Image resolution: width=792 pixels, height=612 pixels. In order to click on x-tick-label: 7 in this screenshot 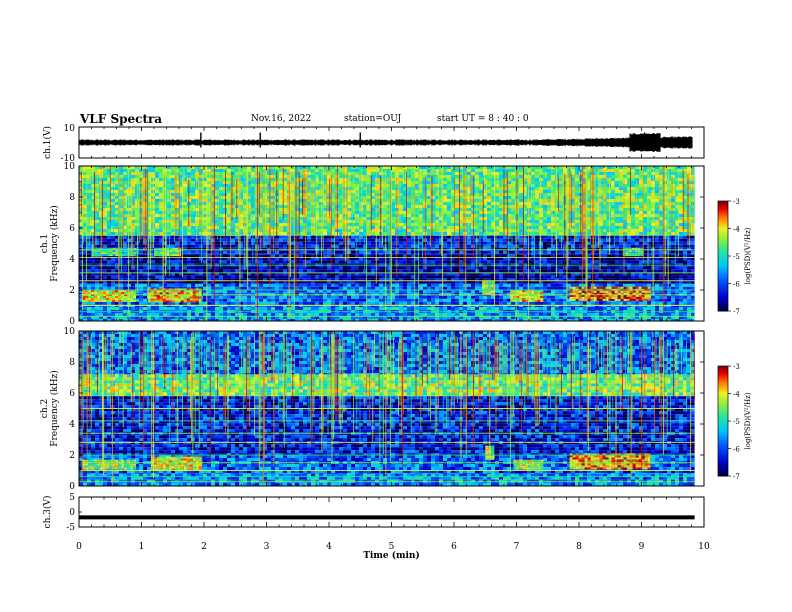, I will do `click(517, 547)`.